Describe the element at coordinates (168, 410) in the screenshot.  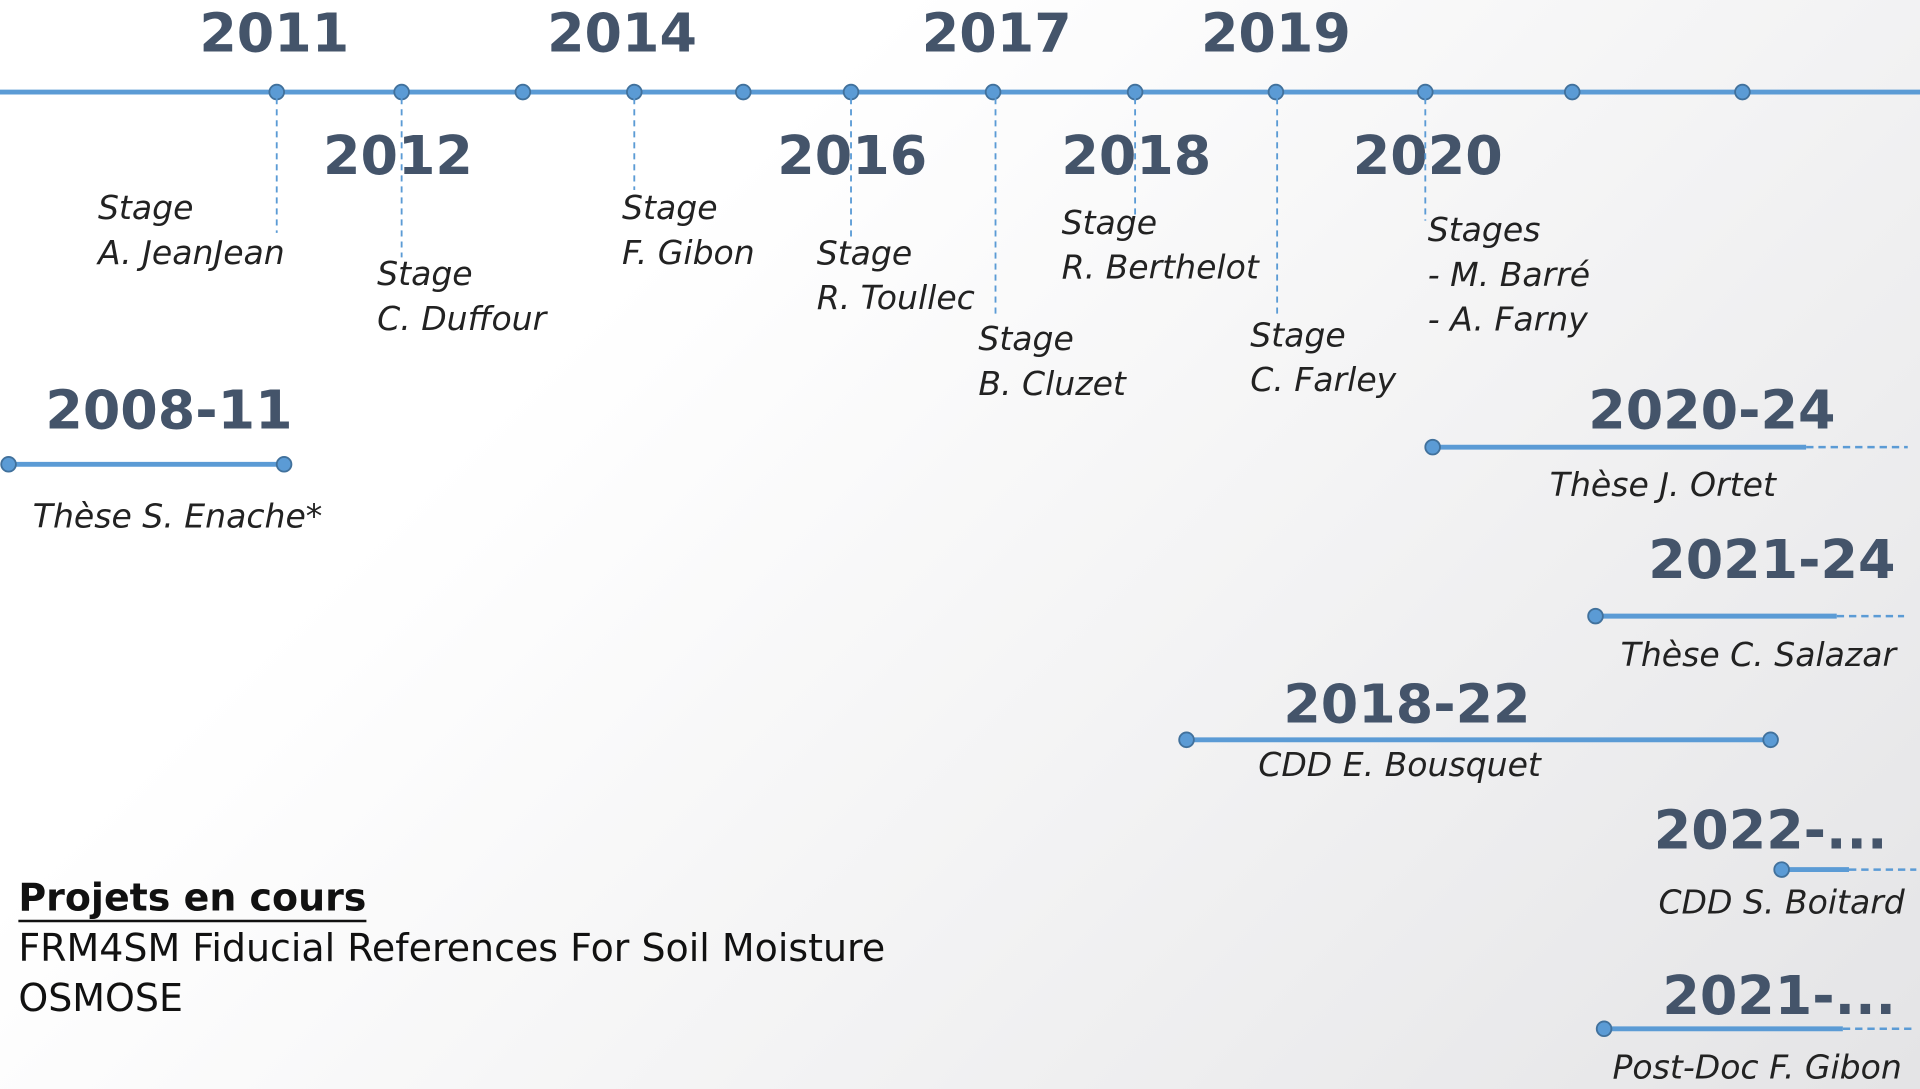
I see `period-years: 2008-11` at that location.